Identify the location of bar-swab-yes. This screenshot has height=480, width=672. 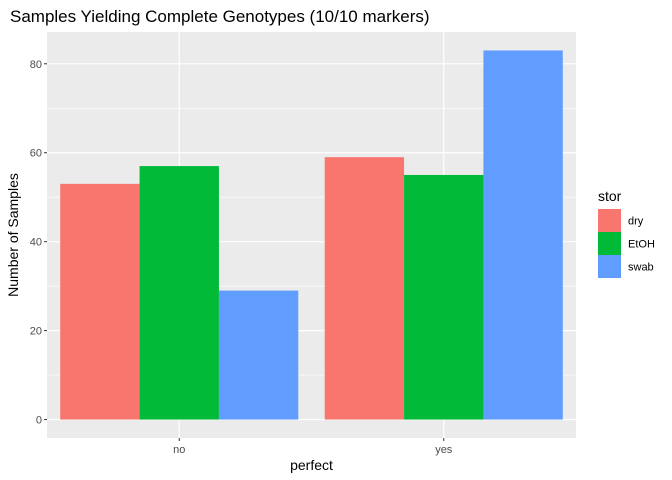
(523, 235).